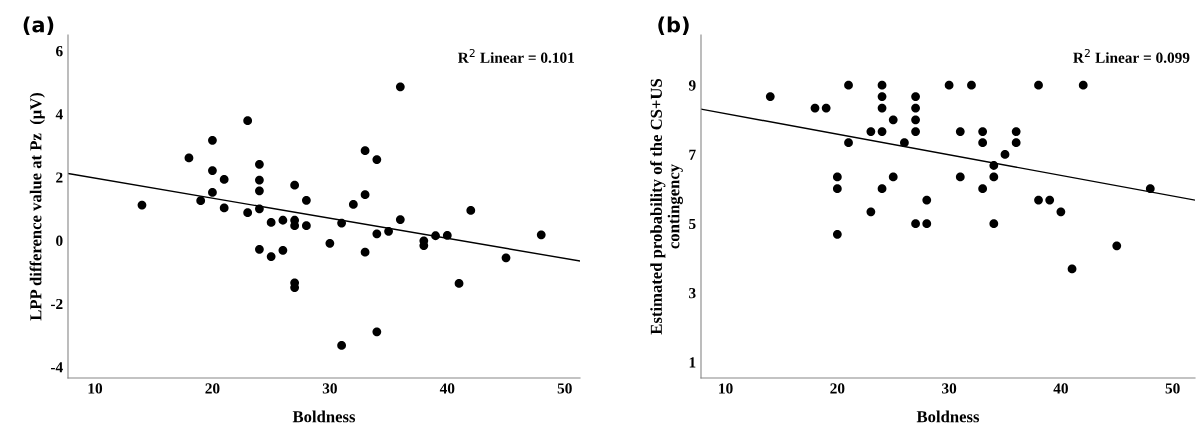 The width and height of the screenshot is (1197, 438). What do you see at coordinates (95, 388) in the screenshot?
I see `x-tick-label: 10` at bounding box center [95, 388].